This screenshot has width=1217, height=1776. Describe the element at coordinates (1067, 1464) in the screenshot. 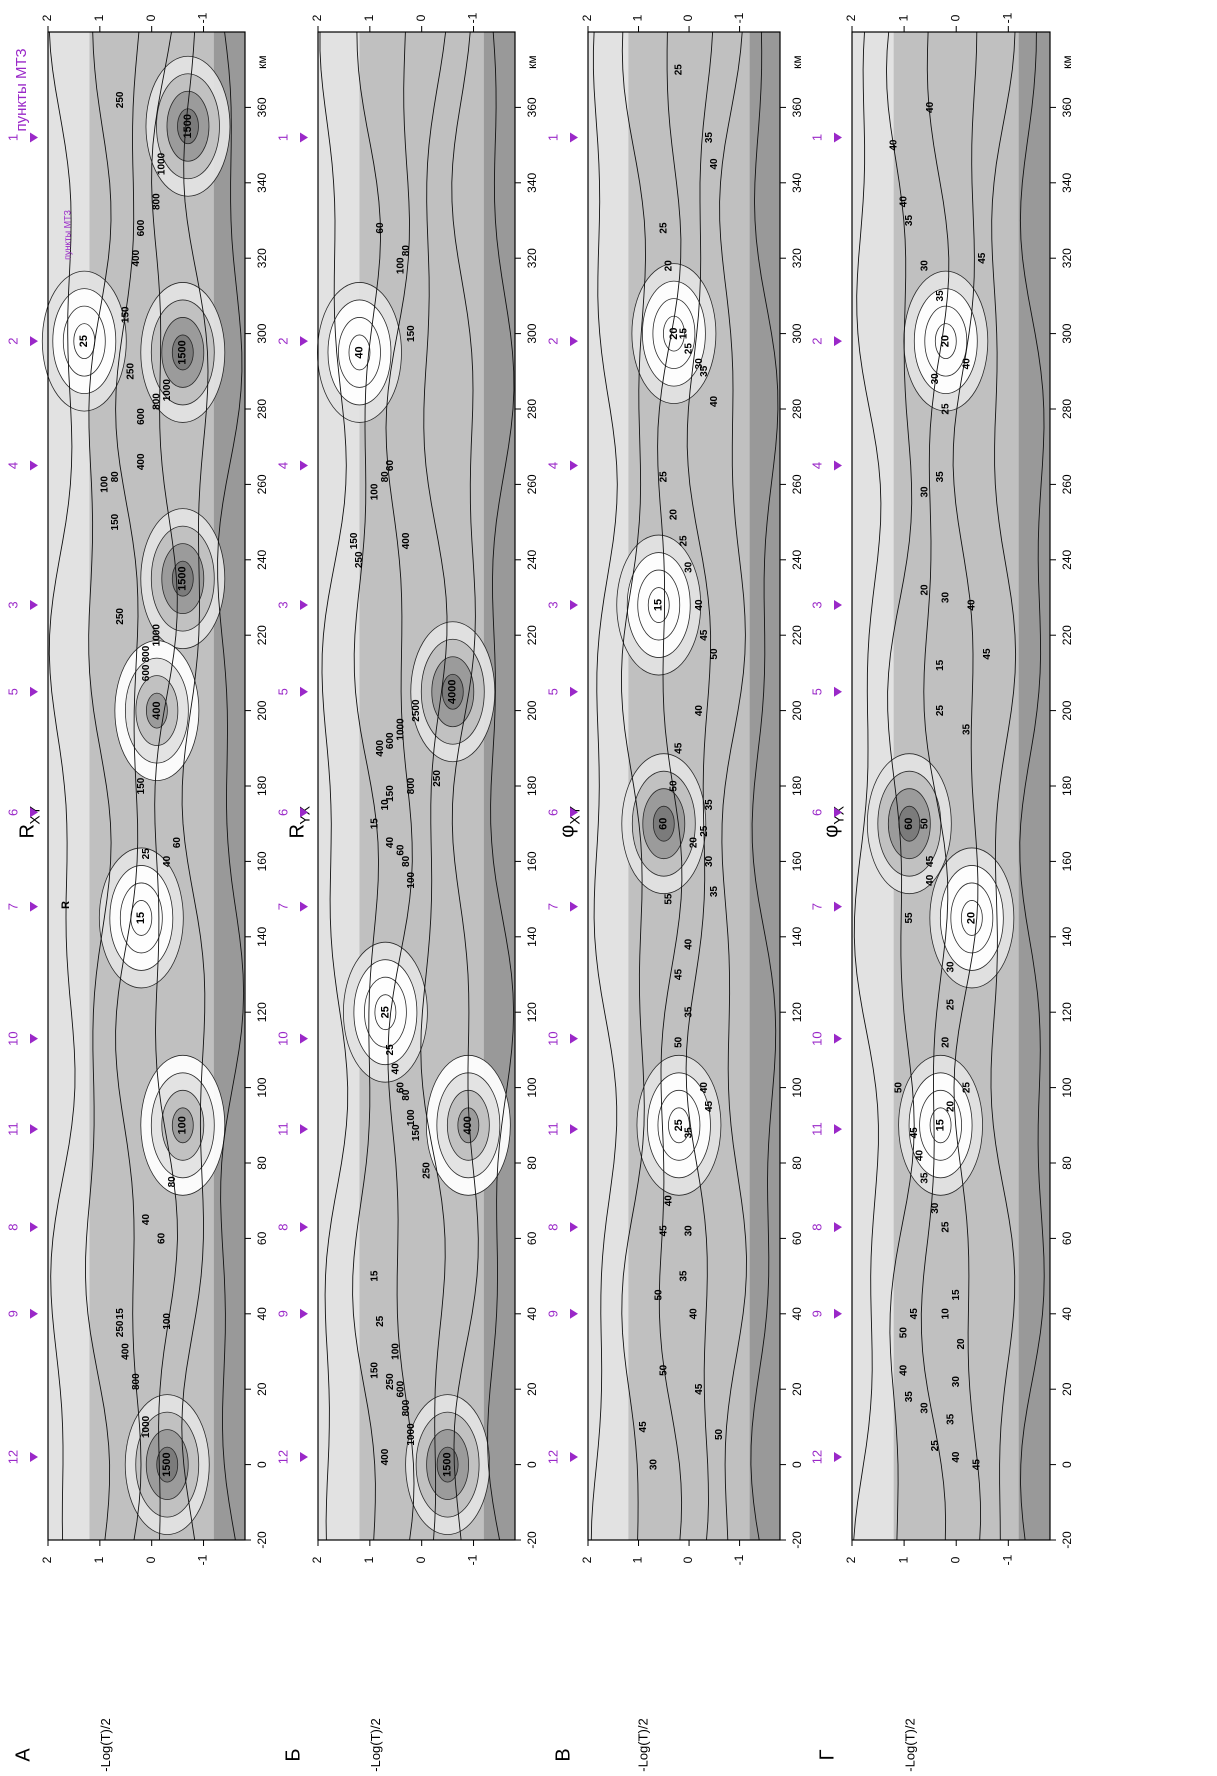

I see `x-tick-label: 0` at that location.